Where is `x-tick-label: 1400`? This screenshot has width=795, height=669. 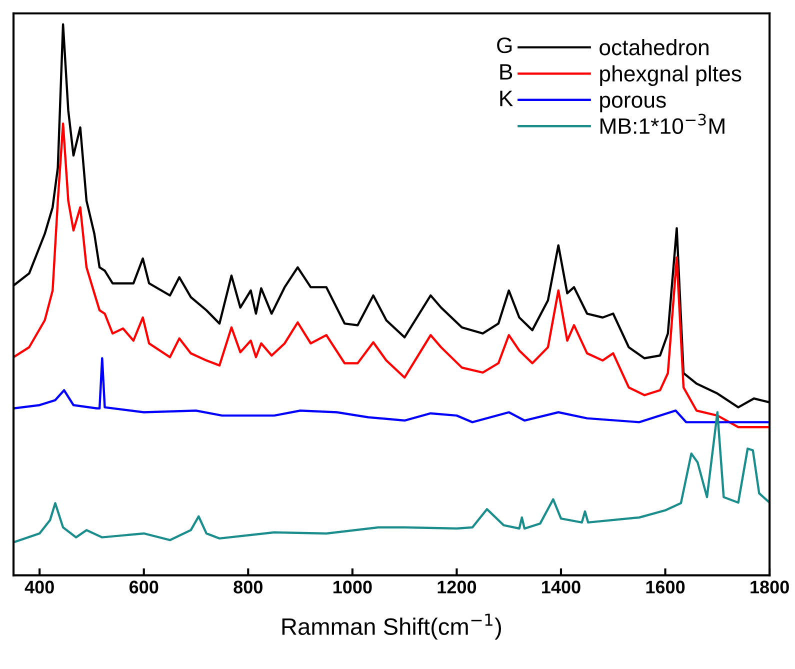 x-tick-label: 1400 is located at coordinates (561, 587).